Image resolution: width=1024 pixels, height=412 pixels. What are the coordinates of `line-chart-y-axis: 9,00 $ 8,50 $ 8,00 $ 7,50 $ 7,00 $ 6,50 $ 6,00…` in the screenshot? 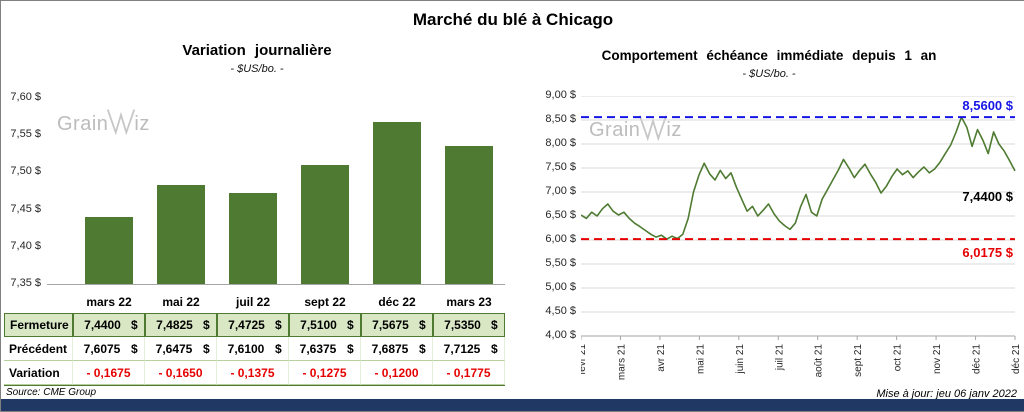 It's located at (555, 219).